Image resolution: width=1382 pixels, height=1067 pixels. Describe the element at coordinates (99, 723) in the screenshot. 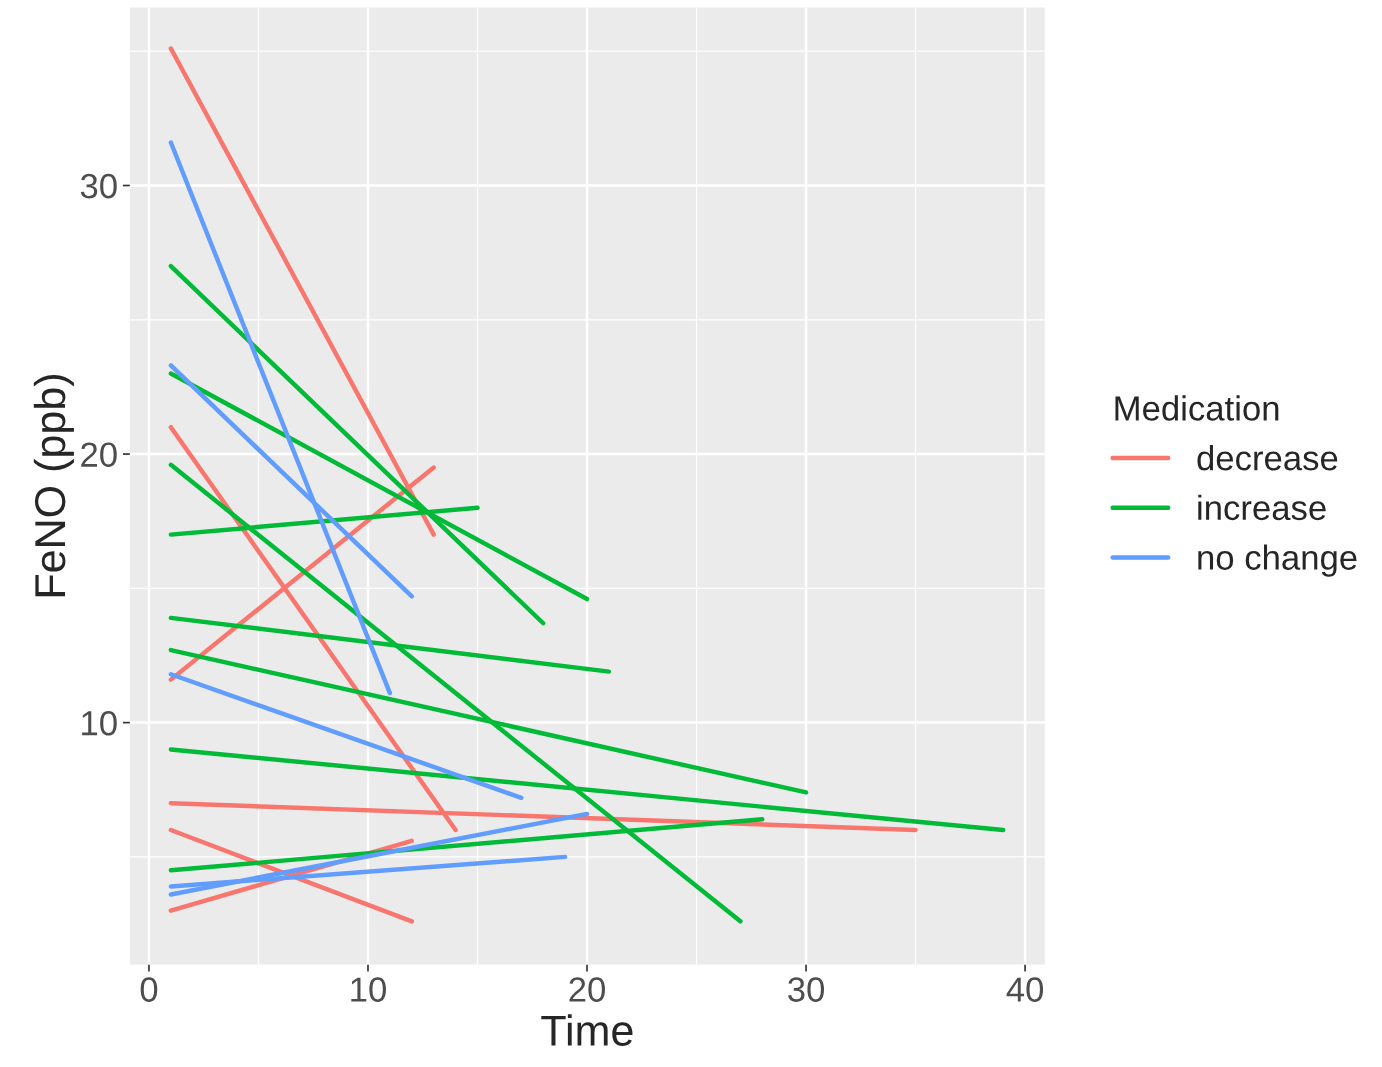

I see `y-tick-label: 10` at that location.